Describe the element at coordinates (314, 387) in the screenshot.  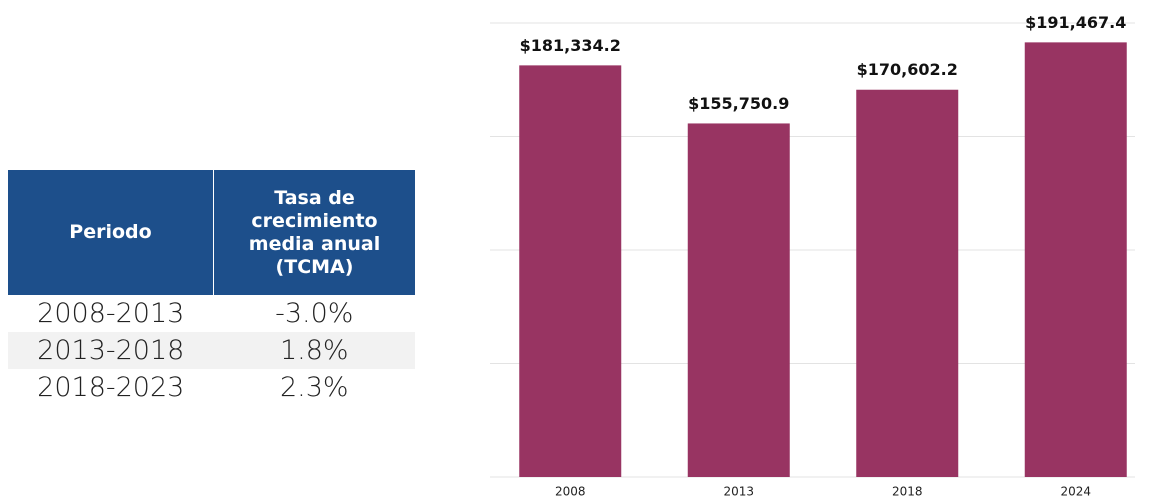
I see `cell: 2.3%` at that location.